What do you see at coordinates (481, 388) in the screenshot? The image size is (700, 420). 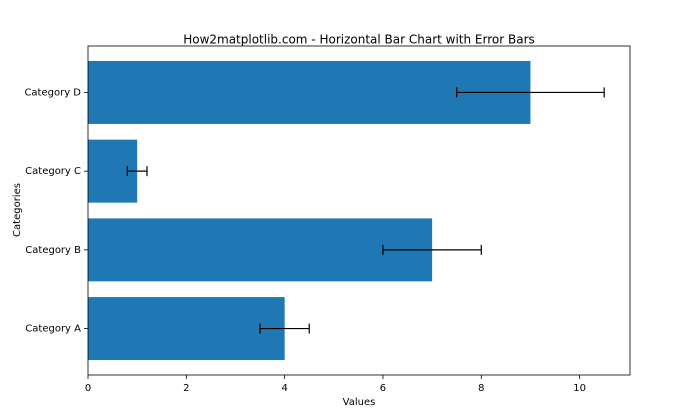 I see `x-tick-label: 8` at bounding box center [481, 388].